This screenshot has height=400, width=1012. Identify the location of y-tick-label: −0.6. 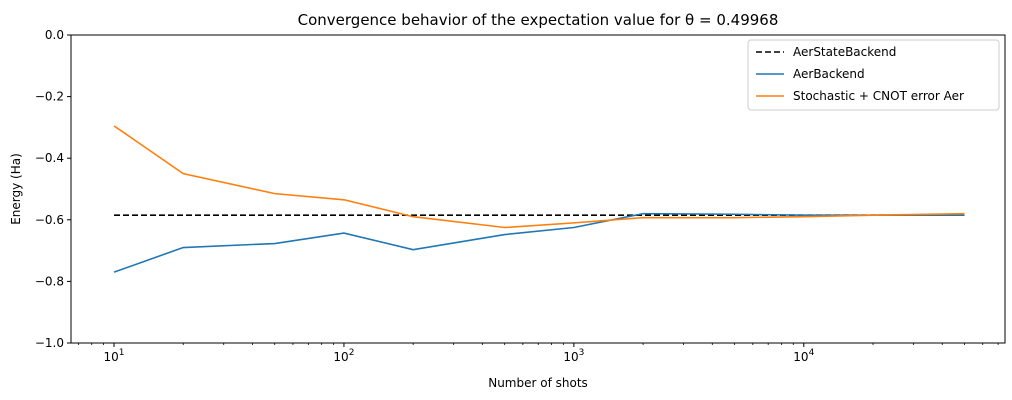
(49, 220).